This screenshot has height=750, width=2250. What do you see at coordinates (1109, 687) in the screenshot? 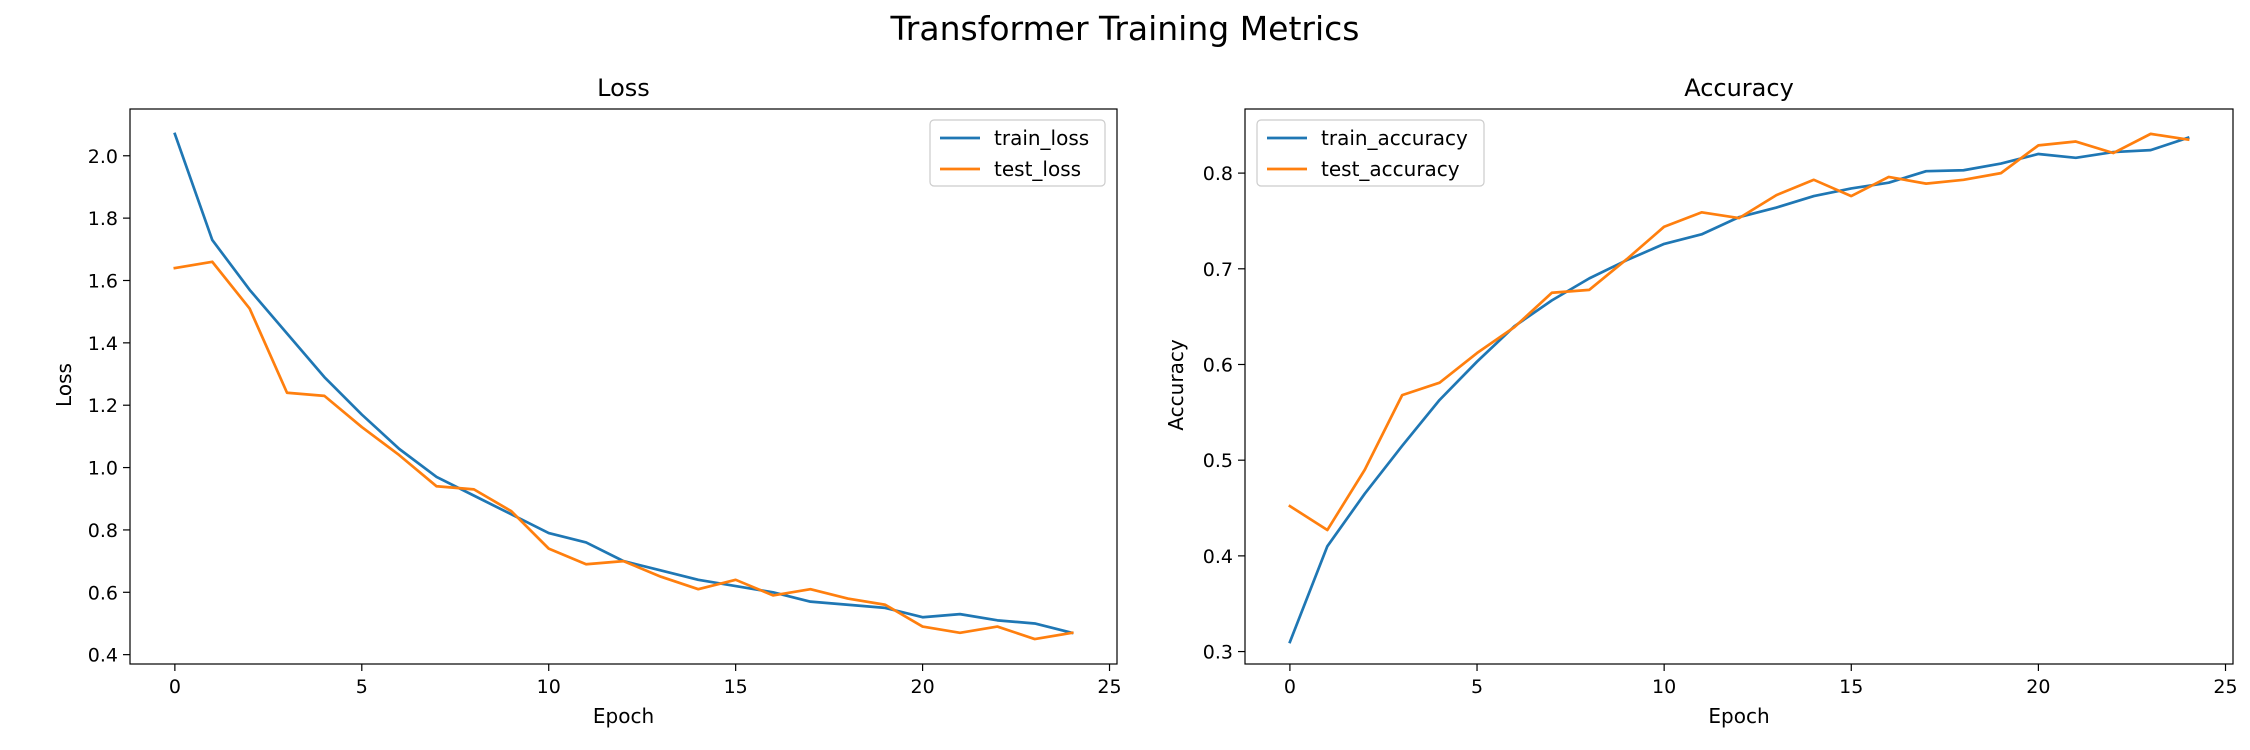
I see `loss-x-tick-label: 25` at bounding box center [1109, 687].